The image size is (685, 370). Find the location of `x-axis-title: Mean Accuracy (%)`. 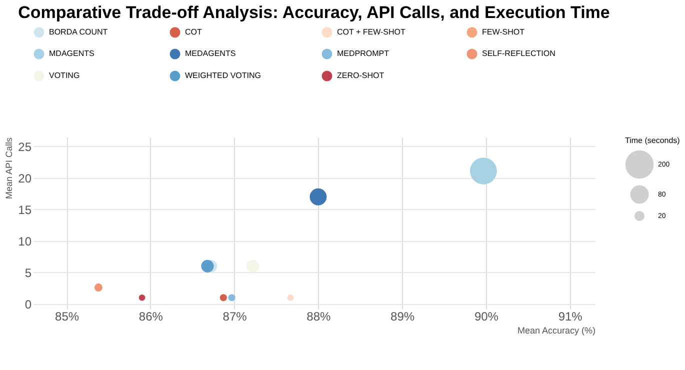

x-axis-title: Mean Accuracy (%) is located at coordinates (556, 331).